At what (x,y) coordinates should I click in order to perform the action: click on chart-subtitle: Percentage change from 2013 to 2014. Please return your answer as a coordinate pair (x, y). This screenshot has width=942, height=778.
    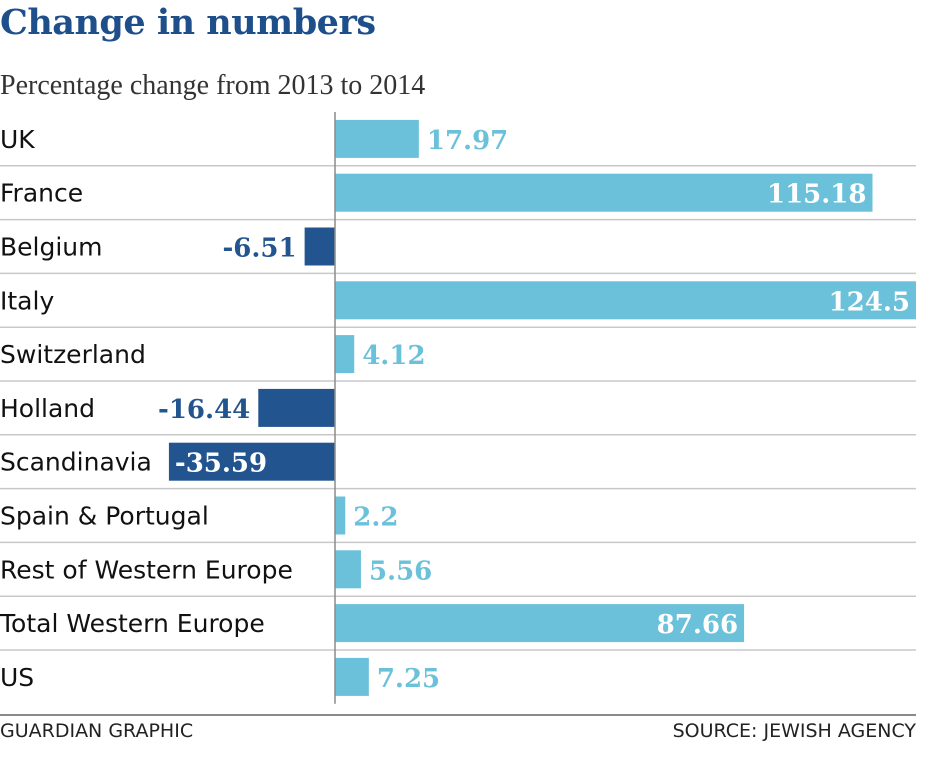
    Looking at the image, I should click on (213, 85).